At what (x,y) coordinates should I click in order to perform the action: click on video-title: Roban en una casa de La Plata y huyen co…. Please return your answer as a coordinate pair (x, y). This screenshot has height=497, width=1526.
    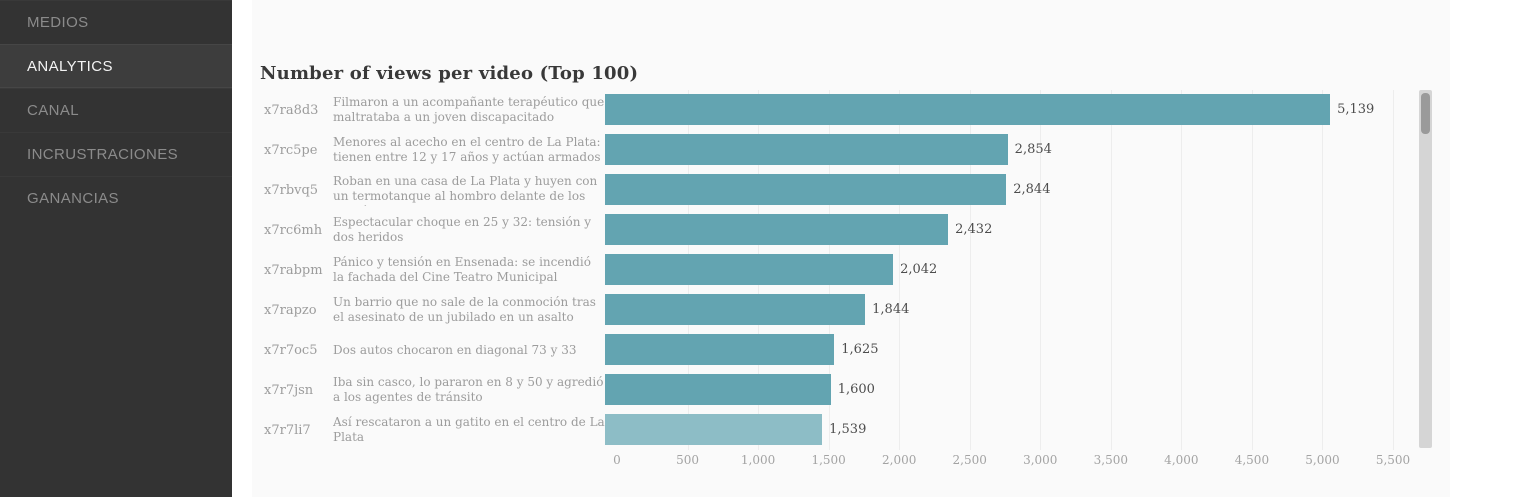
    Looking at the image, I should click on (465, 190).